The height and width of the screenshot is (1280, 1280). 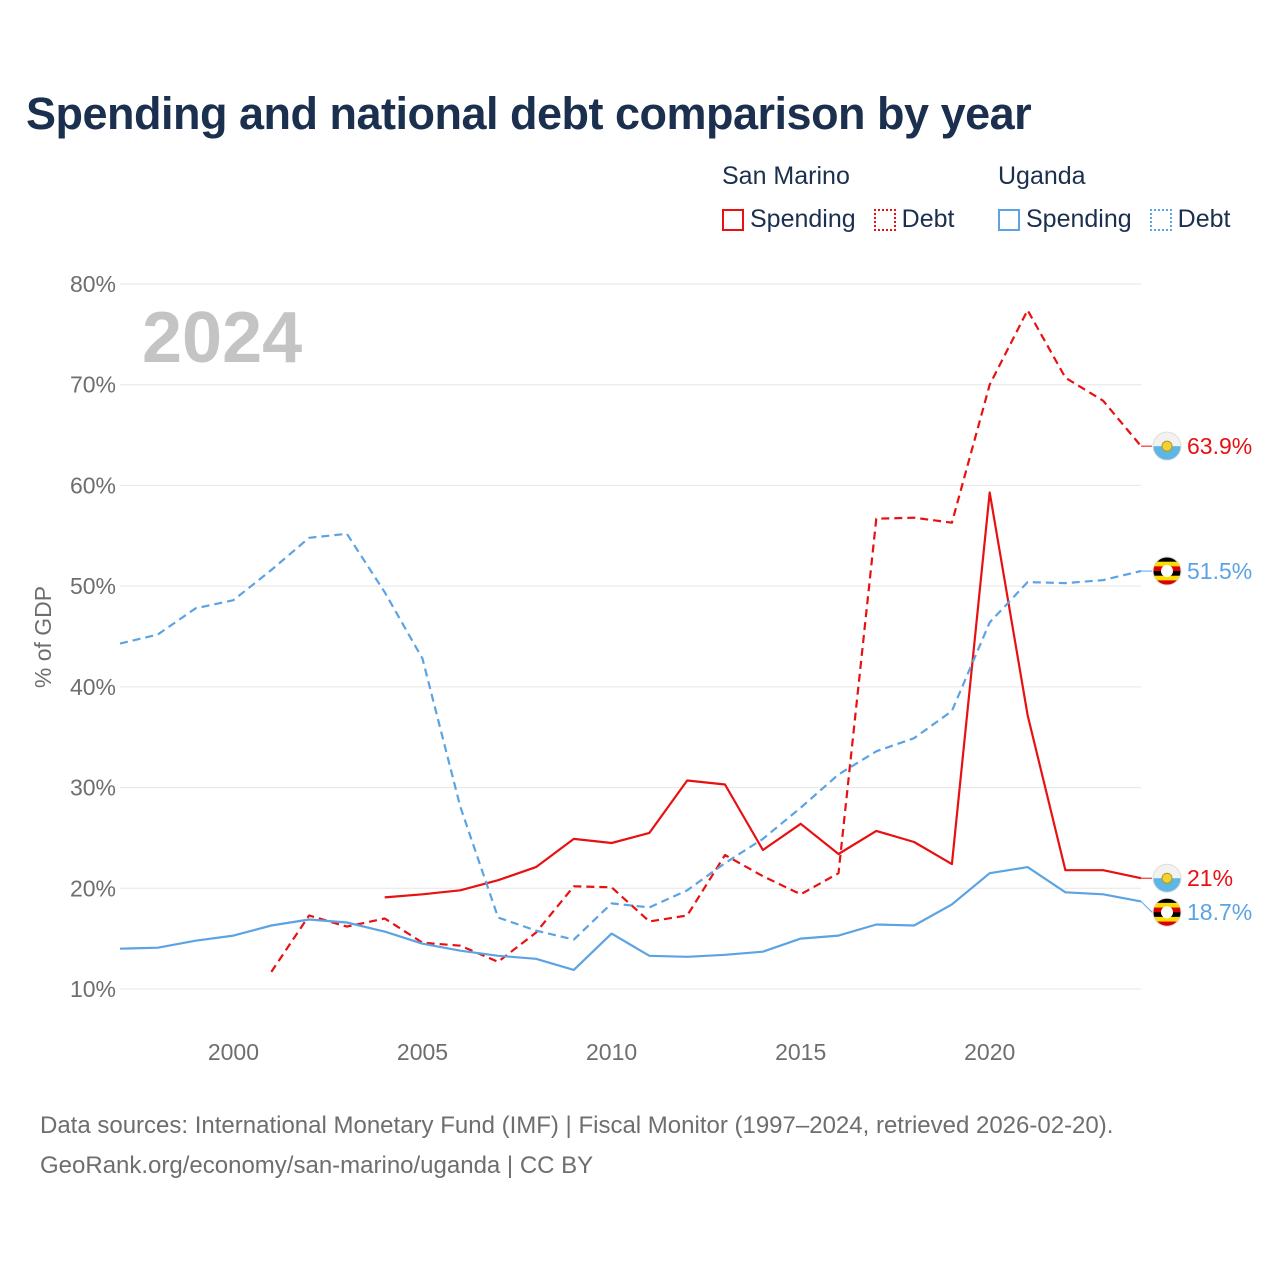 What do you see at coordinates (1219, 446) in the screenshot?
I see `end-value-label: 63.9%` at bounding box center [1219, 446].